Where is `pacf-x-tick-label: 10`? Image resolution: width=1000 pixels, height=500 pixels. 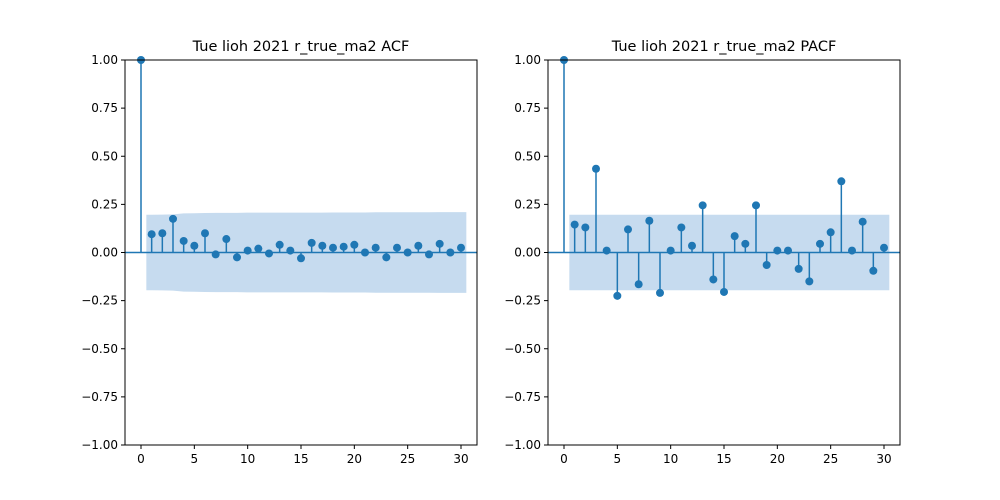
pacf-x-tick-label: 10 is located at coordinates (670, 459).